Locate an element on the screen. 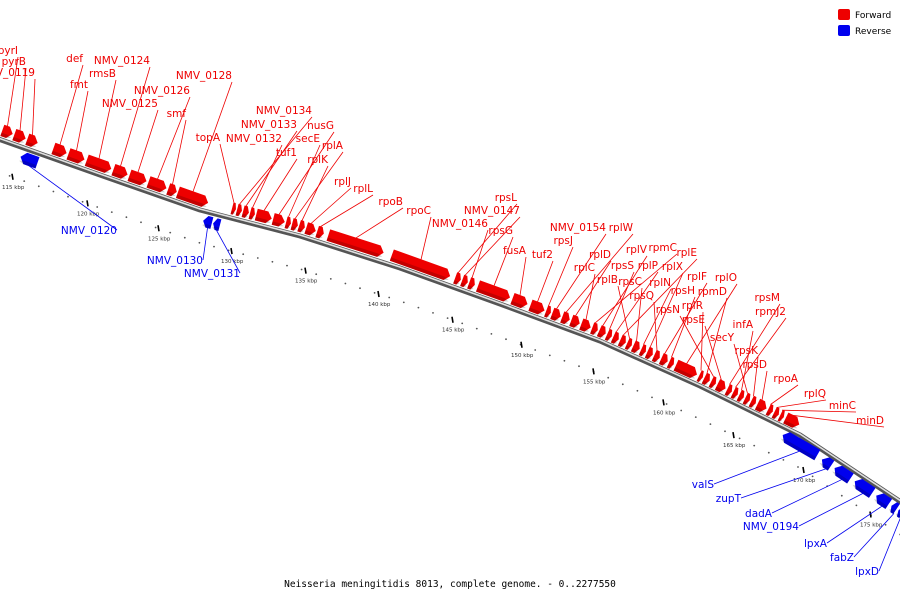 The width and height of the screenshot is (900, 600). label-rplq: rplQ is located at coordinates (815, 394).